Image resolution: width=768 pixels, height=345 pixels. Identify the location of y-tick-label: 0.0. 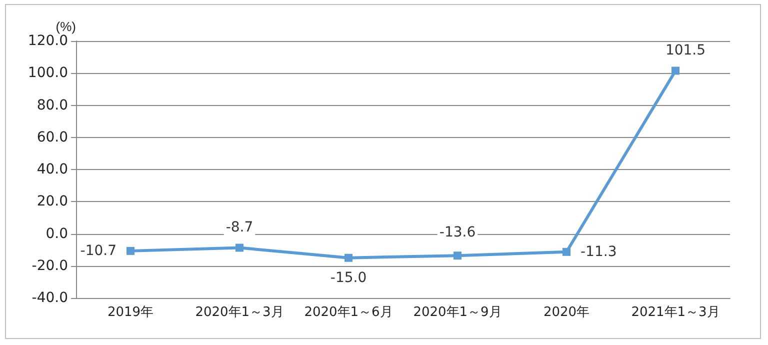
(57, 234).